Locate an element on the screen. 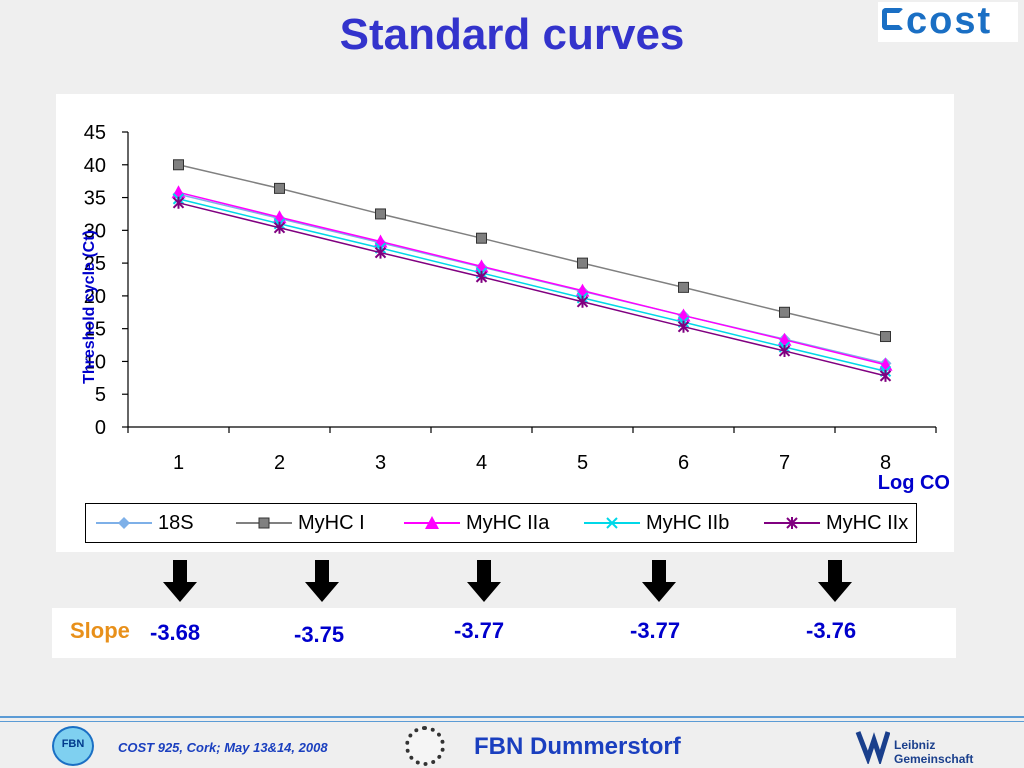 The height and width of the screenshot is (768, 1024). cost-logo-mark-icon is located at coordinates (893, 19).